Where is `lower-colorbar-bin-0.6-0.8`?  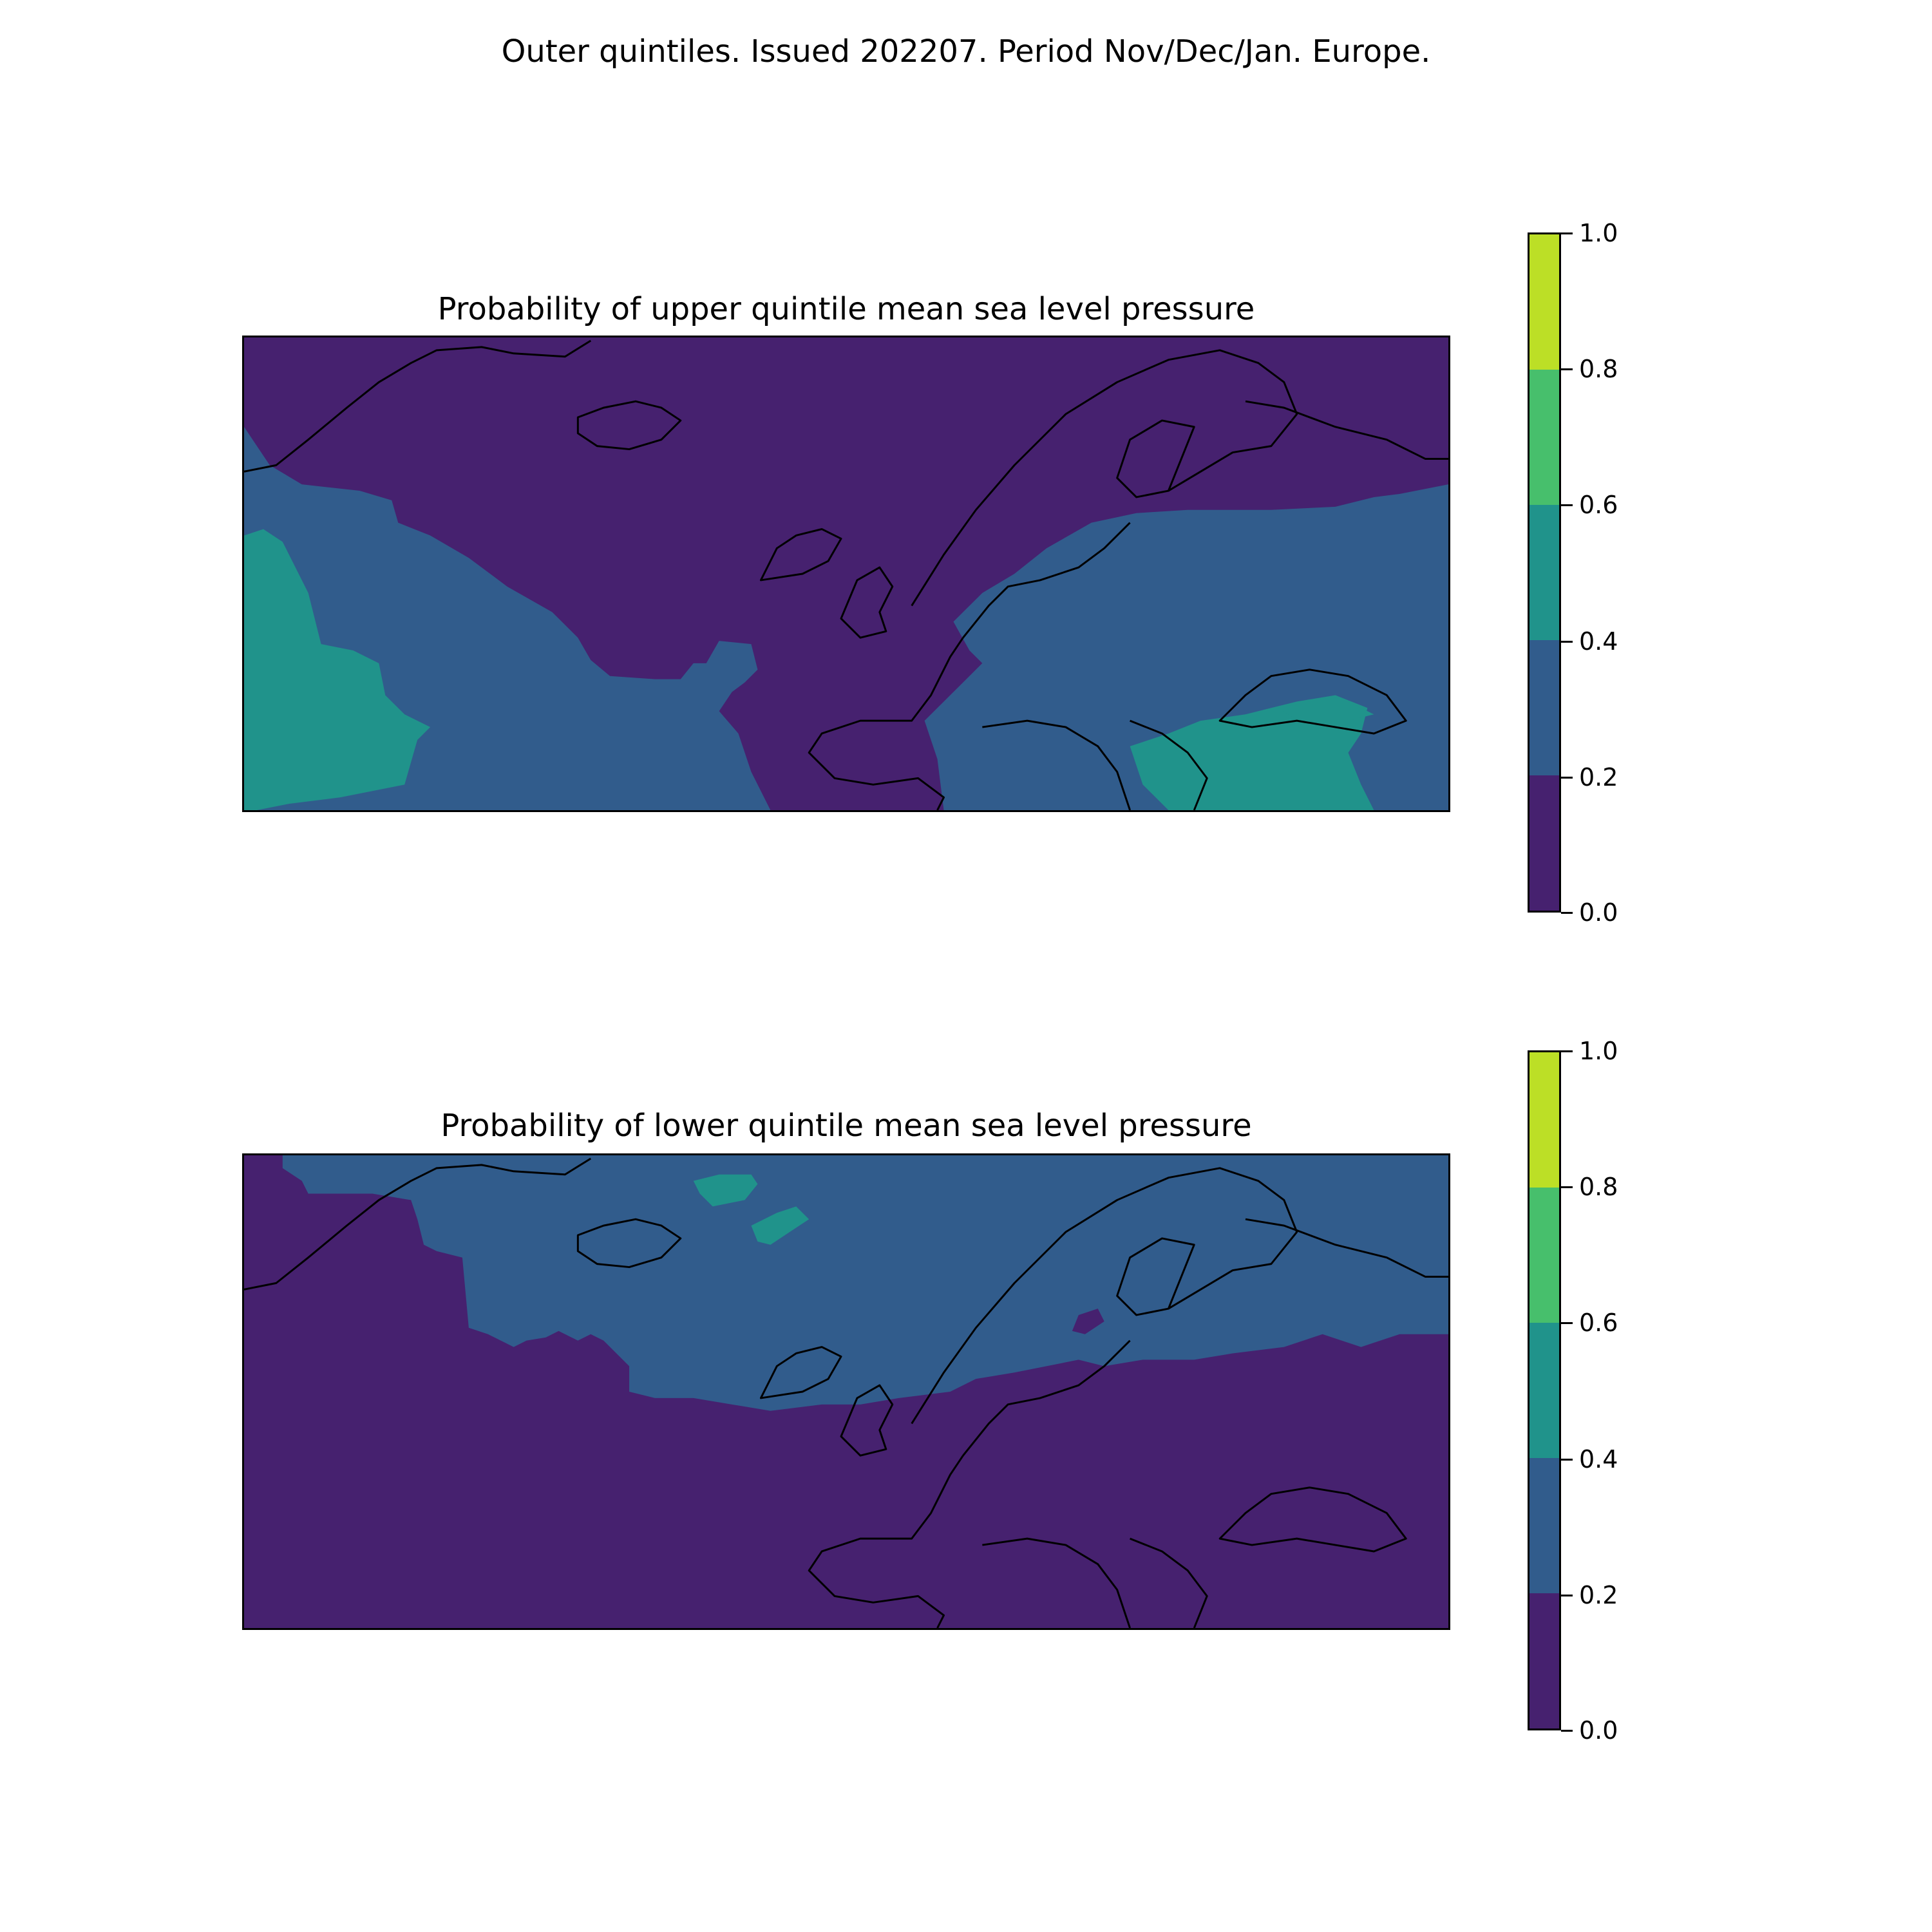
lower-colorbar-bin-0.6-0.8 is located at coordinates (1545, 1255).